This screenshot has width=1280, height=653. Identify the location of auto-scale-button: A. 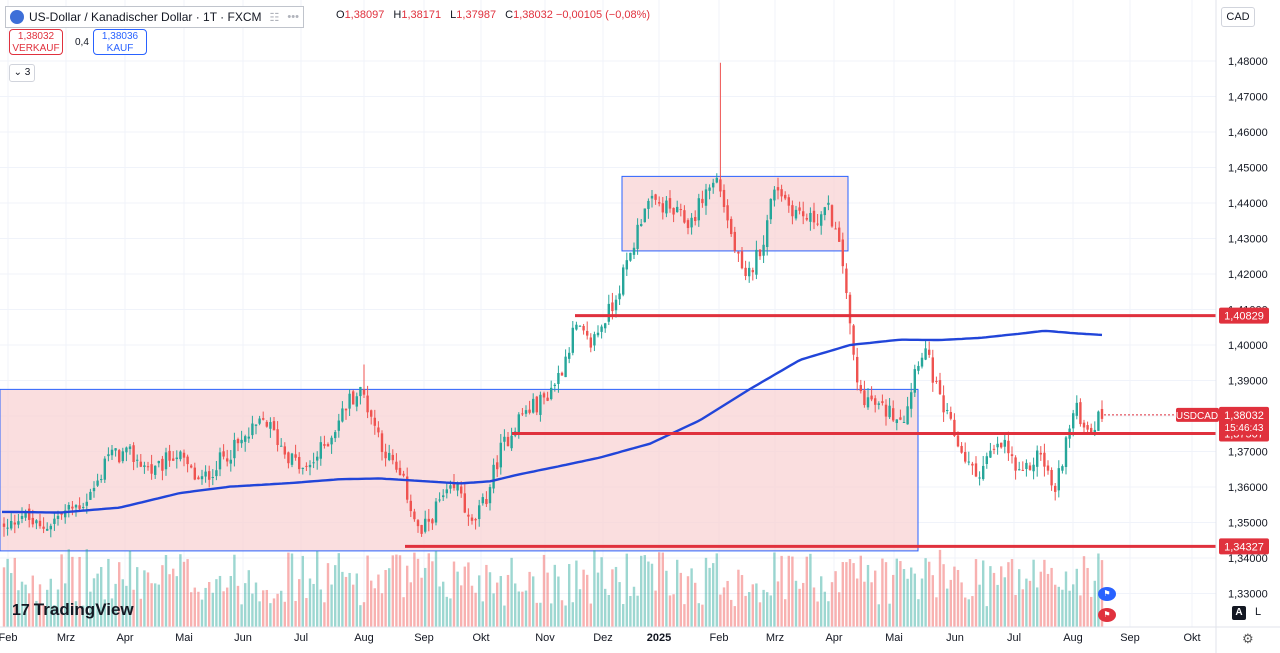
(1239, 613).